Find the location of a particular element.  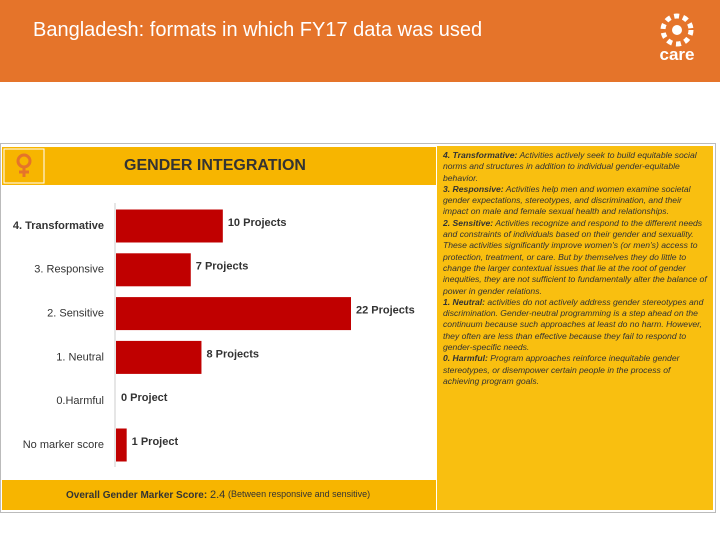

definition-term: 0. Harmful: is located at coordinates (465, 358).